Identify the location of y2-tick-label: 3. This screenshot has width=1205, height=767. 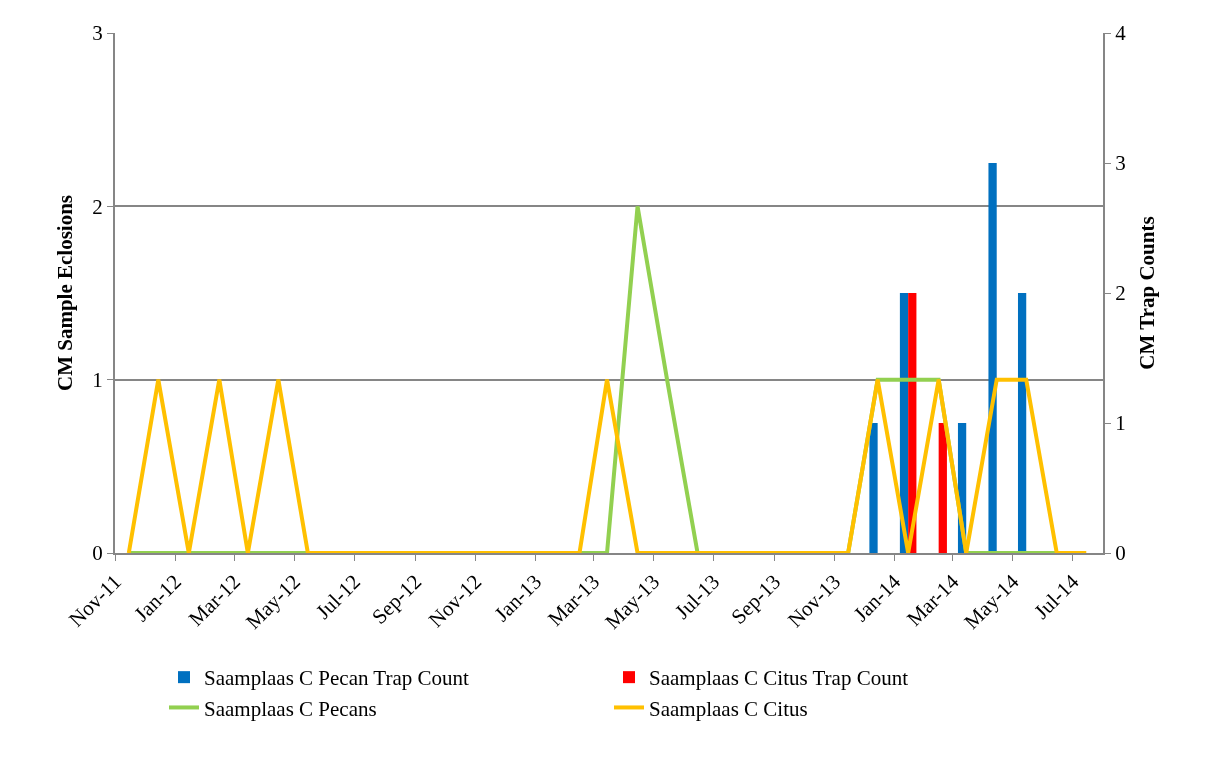
(1120, 163).